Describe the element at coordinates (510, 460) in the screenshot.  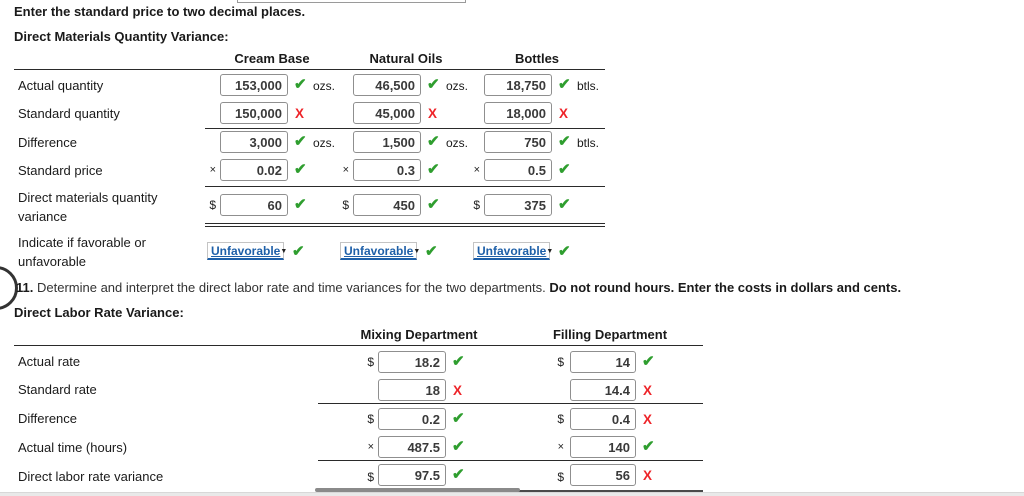
I see `labor-total-rule` at that location.